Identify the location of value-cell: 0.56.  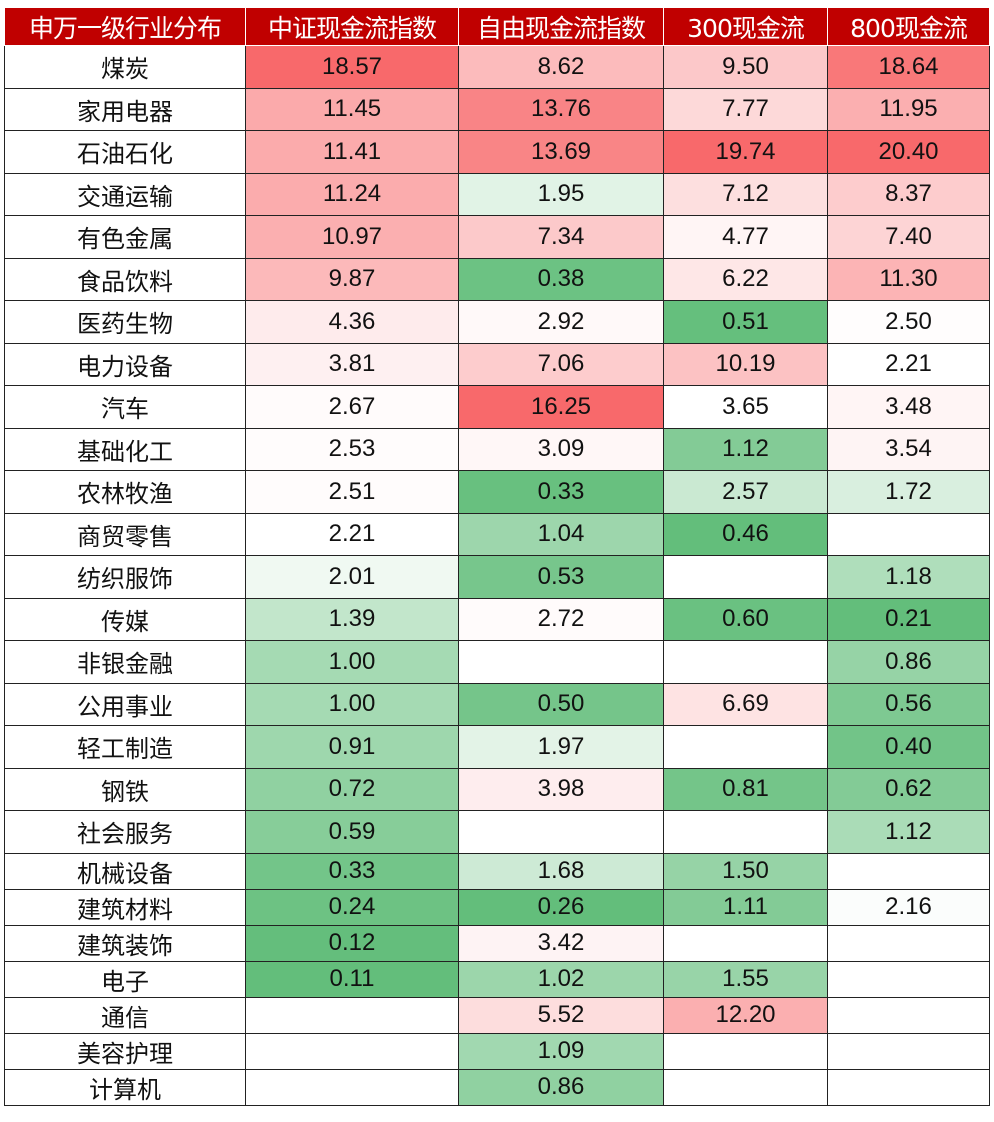
(908, 704).